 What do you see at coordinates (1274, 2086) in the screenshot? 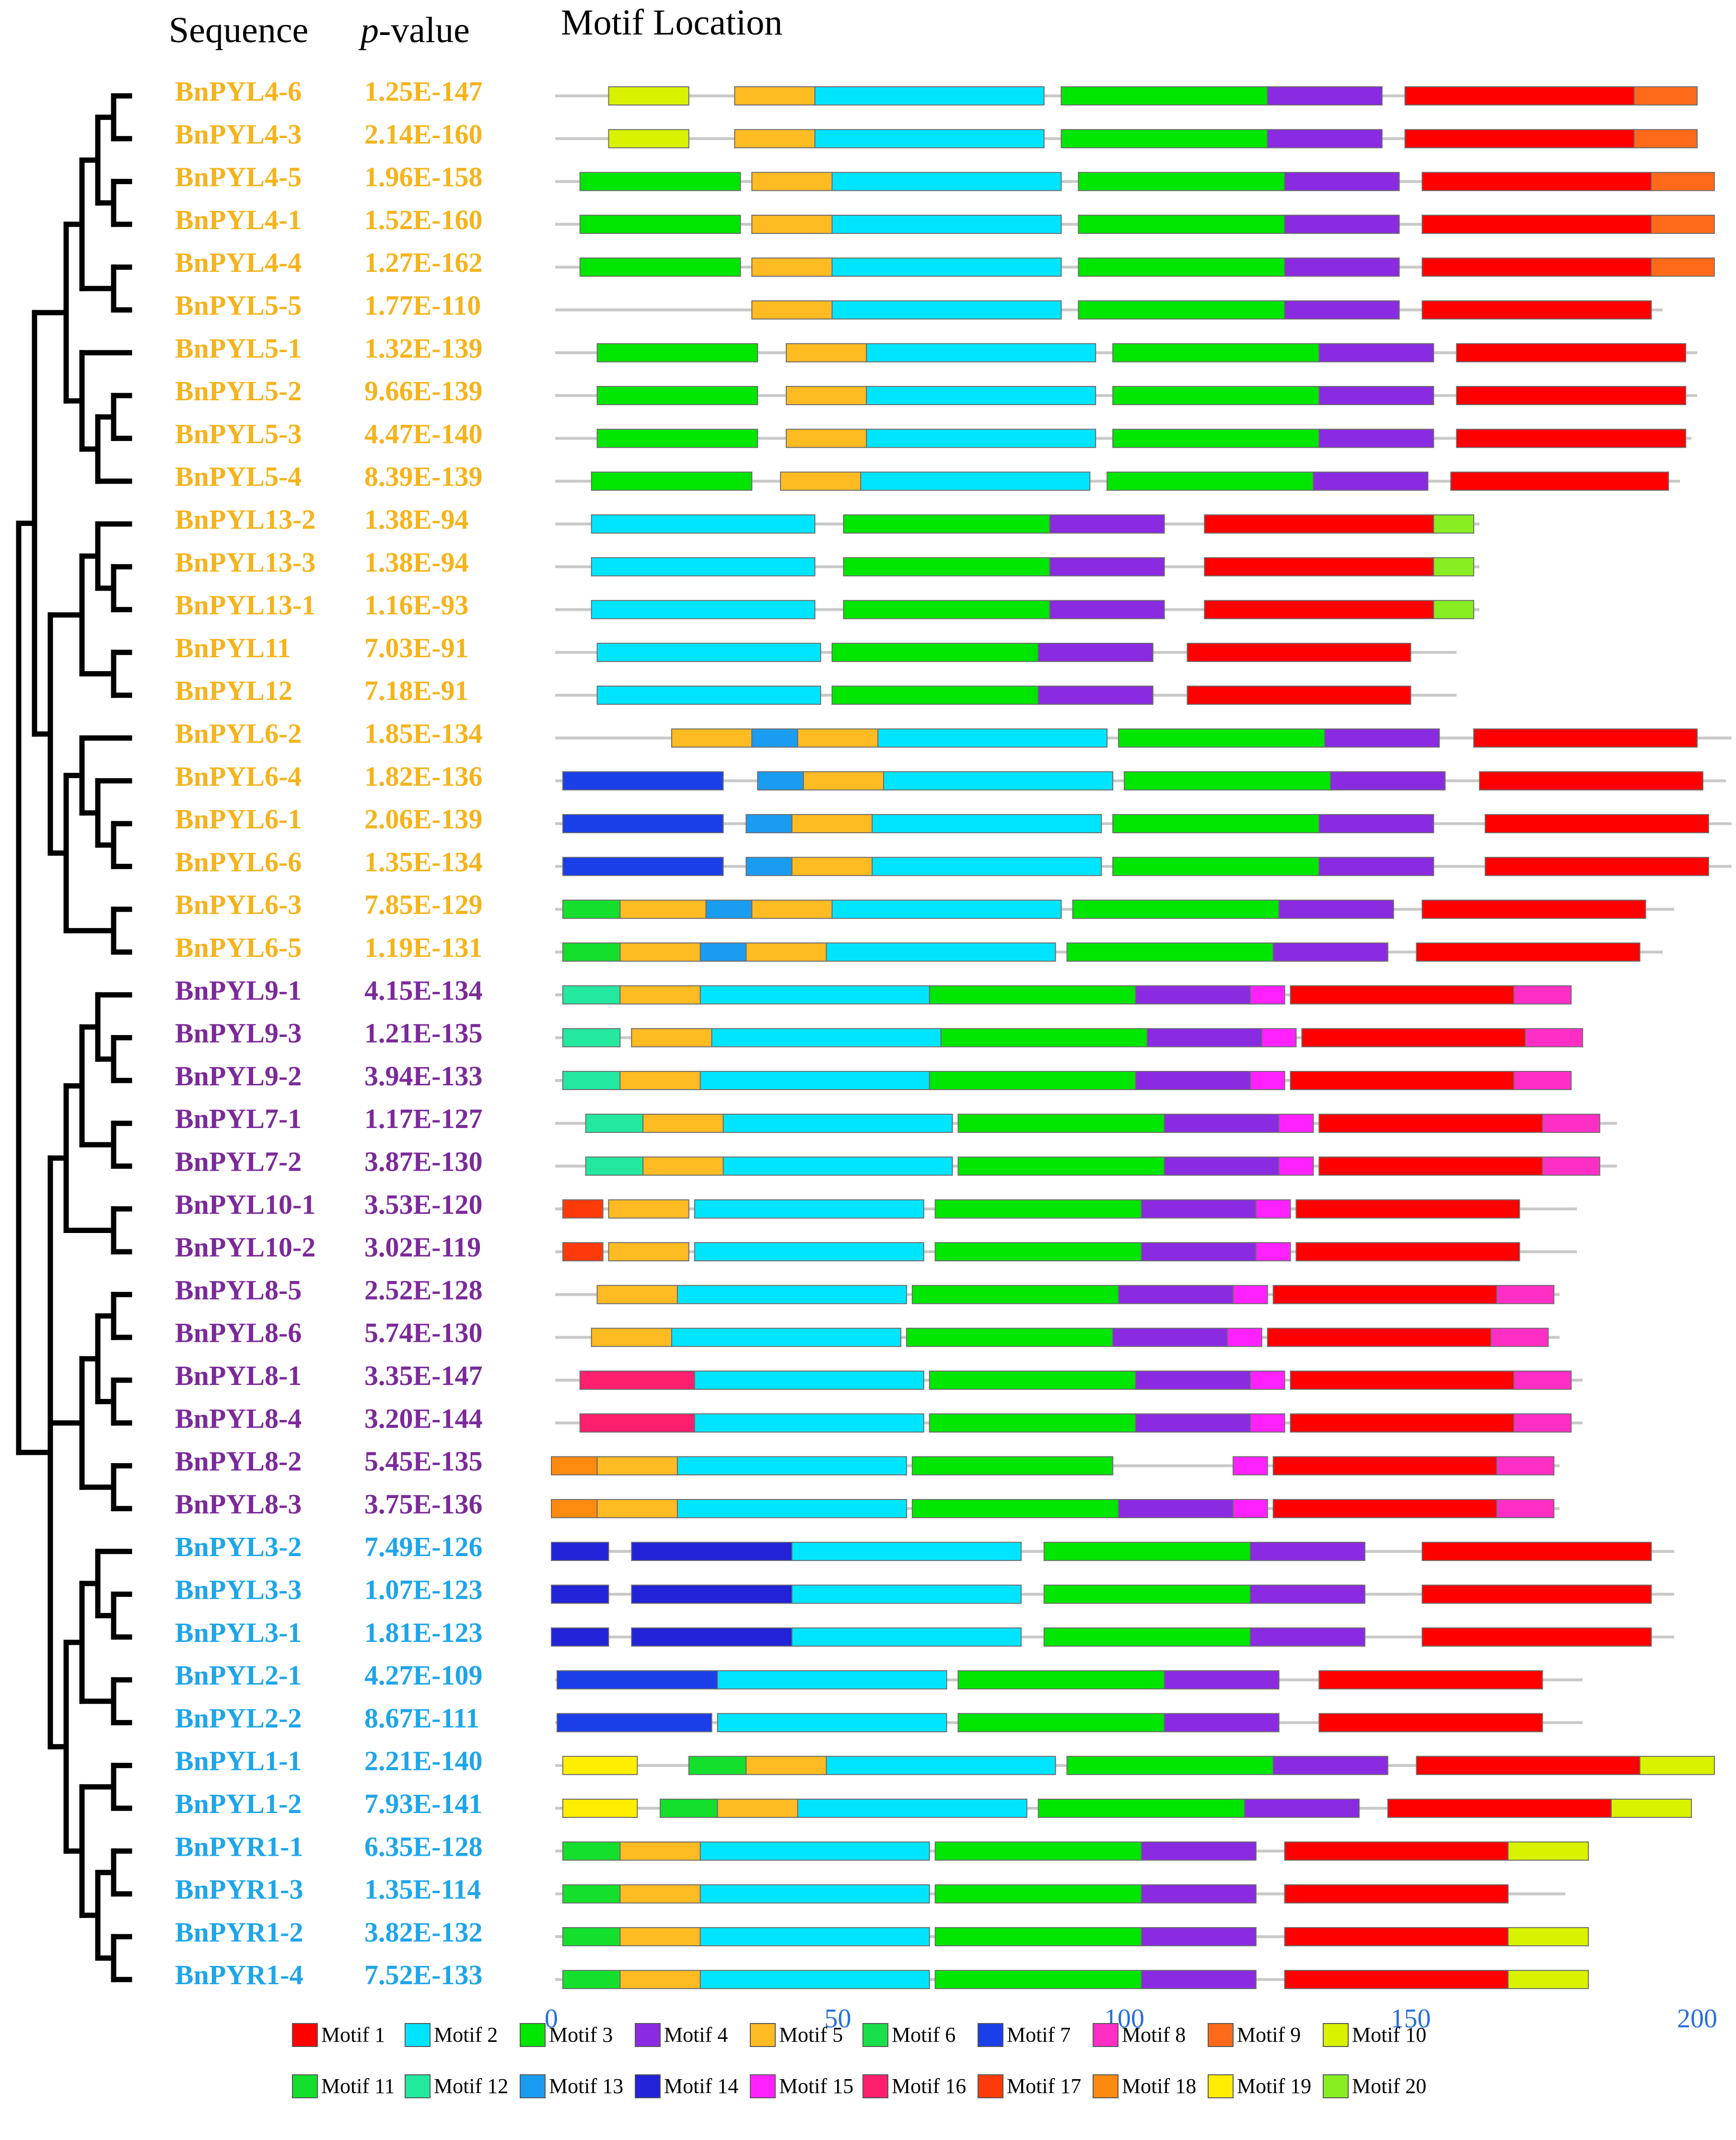
I see `legend-label: Motif 19` at bounding box center [1274, 2086].